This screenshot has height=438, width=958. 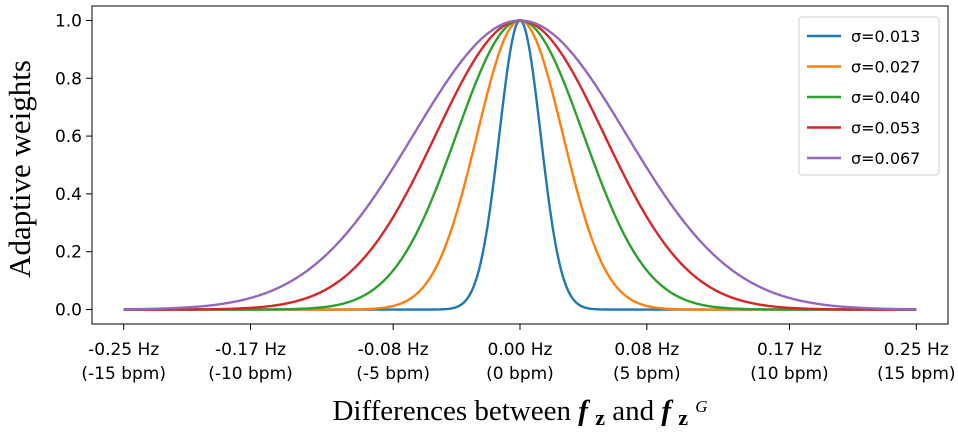 I want to click on x-tick-label-hz: 0.00 Hz, so click(x=520, y=350).